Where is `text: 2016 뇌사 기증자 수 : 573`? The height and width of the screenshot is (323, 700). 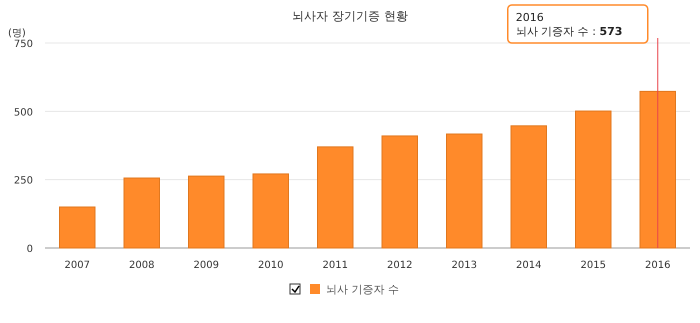 text: 2016 뇌사 기증자 수 : 573 is located at coordinates (569, 24).